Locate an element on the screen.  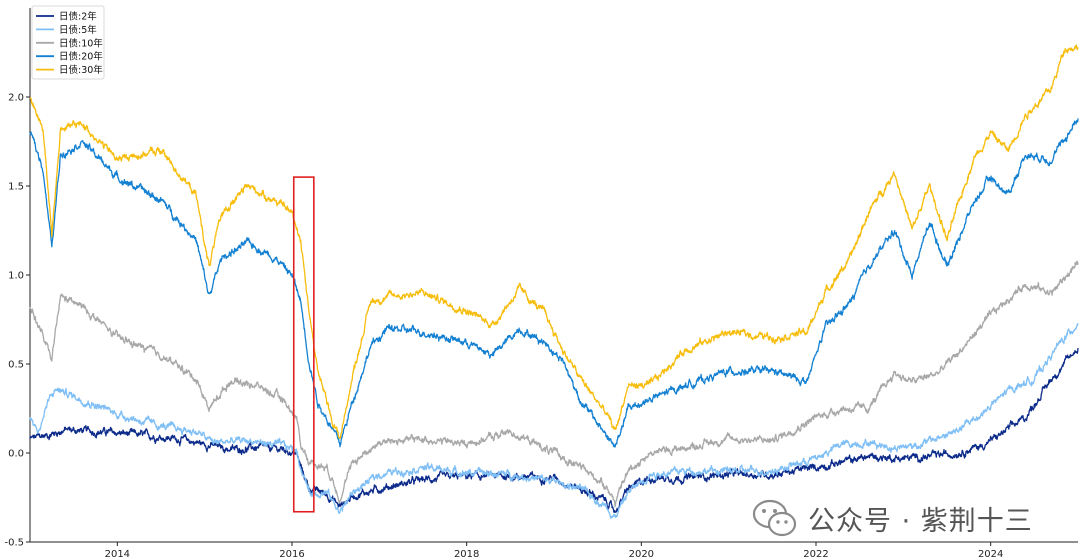
x-tick-label: 2018 is located at coordinates (466, 554).